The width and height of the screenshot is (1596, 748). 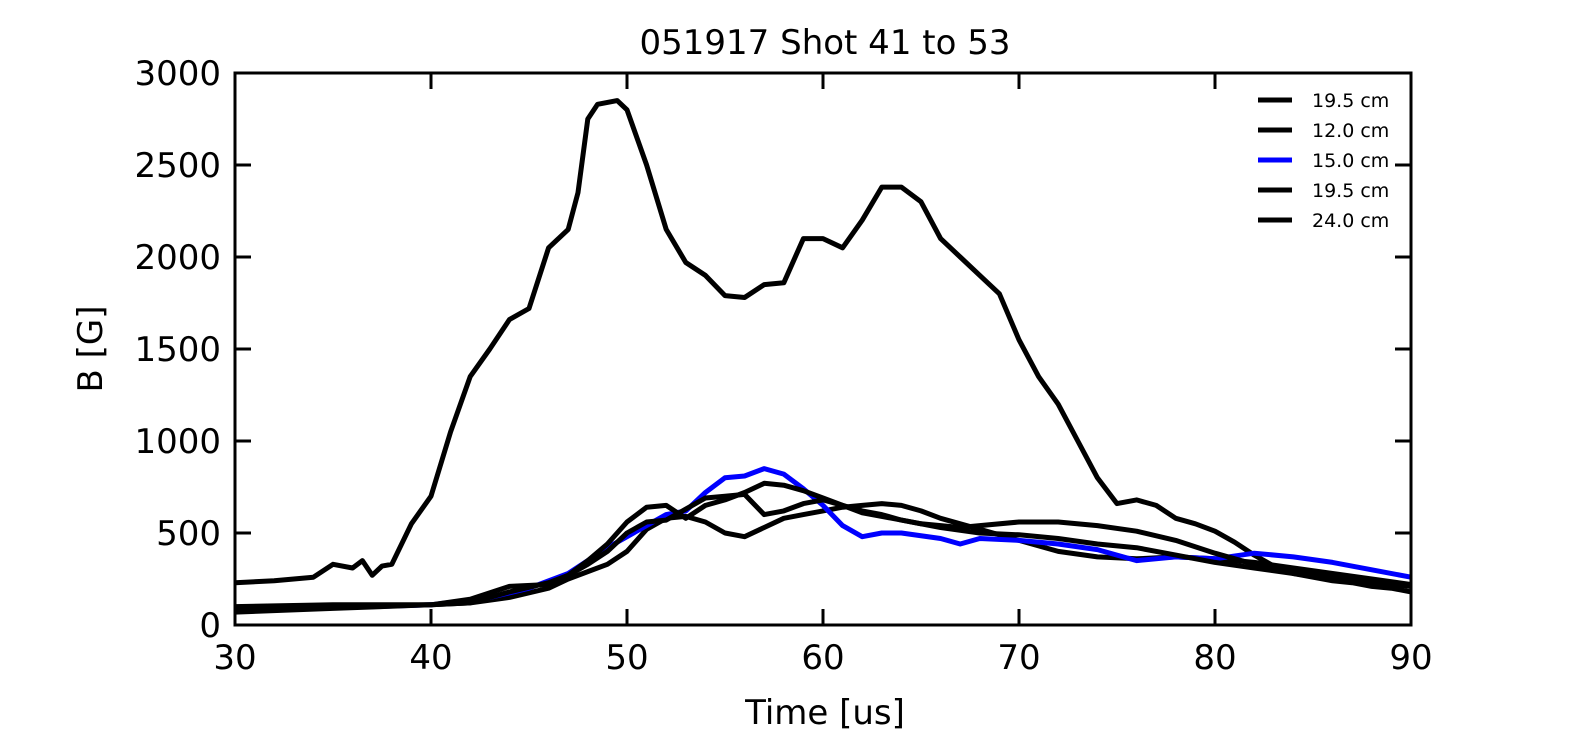 I want to click on x-tick-label: 30, so click(x=234, y=658).